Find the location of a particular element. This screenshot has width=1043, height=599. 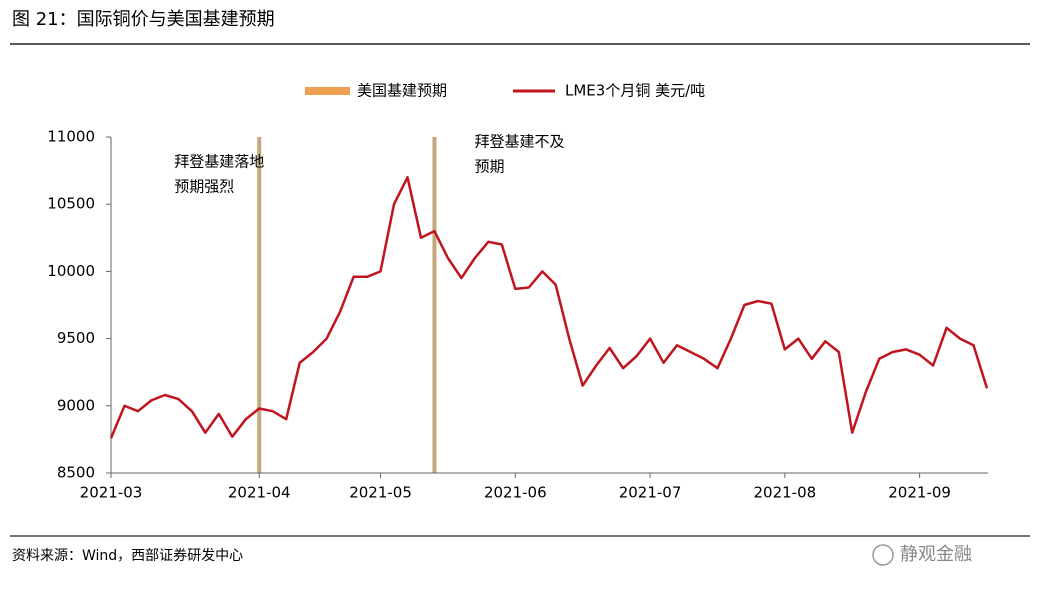

y-tick-label: 9000 is located at coordinates (76, 405).